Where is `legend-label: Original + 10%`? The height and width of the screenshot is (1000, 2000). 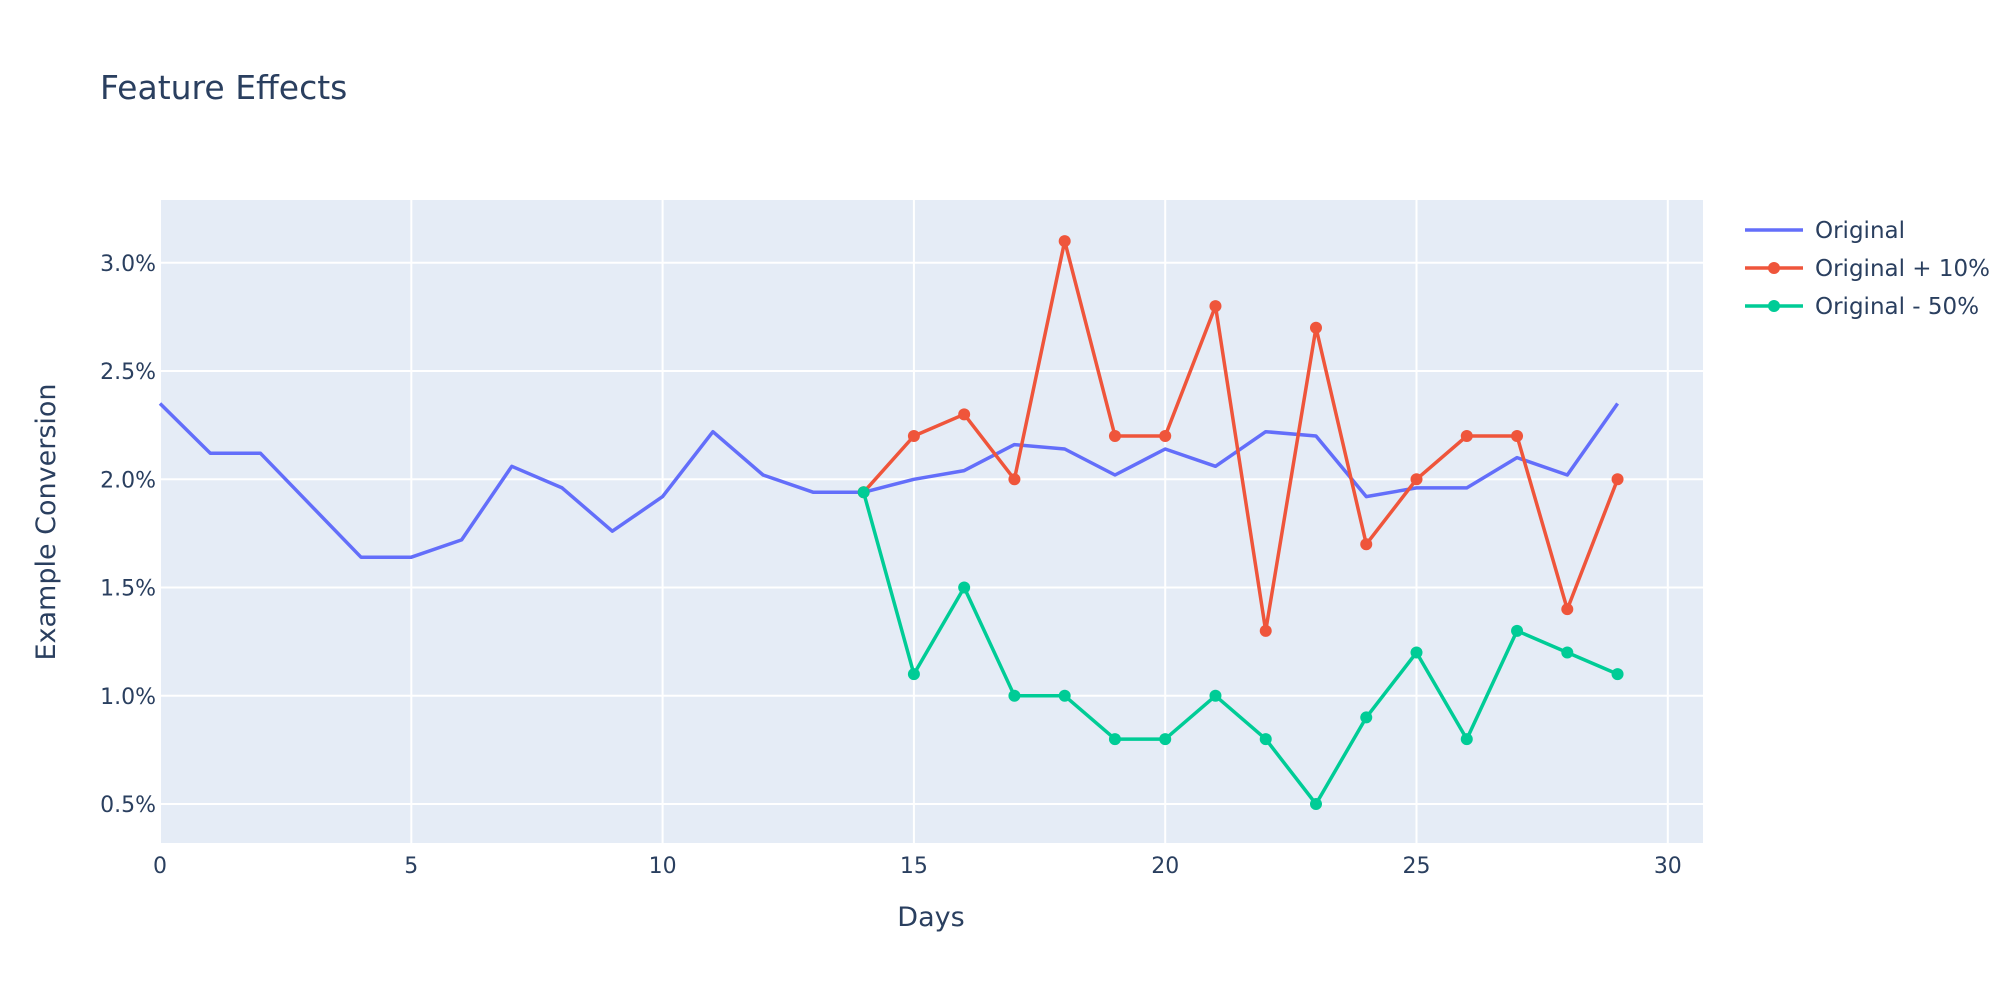
legend-label: Original + 10% is located at coordinates (1902, 269).